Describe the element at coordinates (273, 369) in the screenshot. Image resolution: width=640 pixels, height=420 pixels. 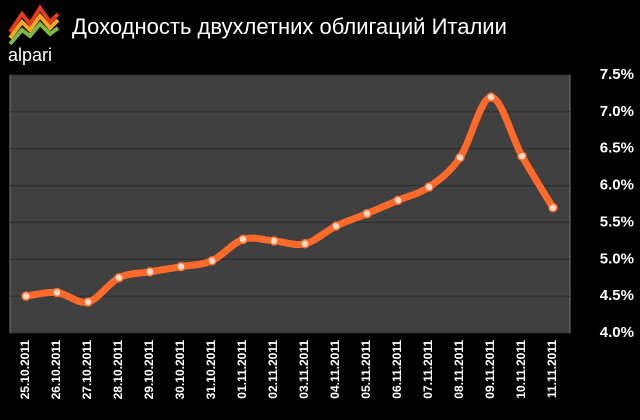
I see `x-tick-label: 02.11.2011` at that location.